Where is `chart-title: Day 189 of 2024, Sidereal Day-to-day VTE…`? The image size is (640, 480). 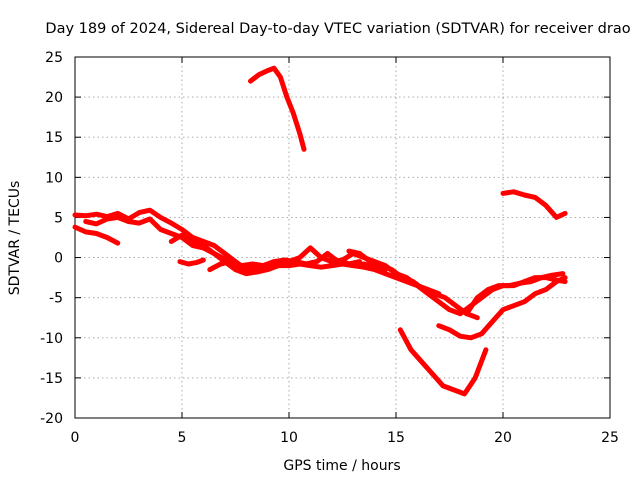 chart-title: Day 189 of 2024, Sidereal Day-to-day VTE… is located at coordinates (337, 29).